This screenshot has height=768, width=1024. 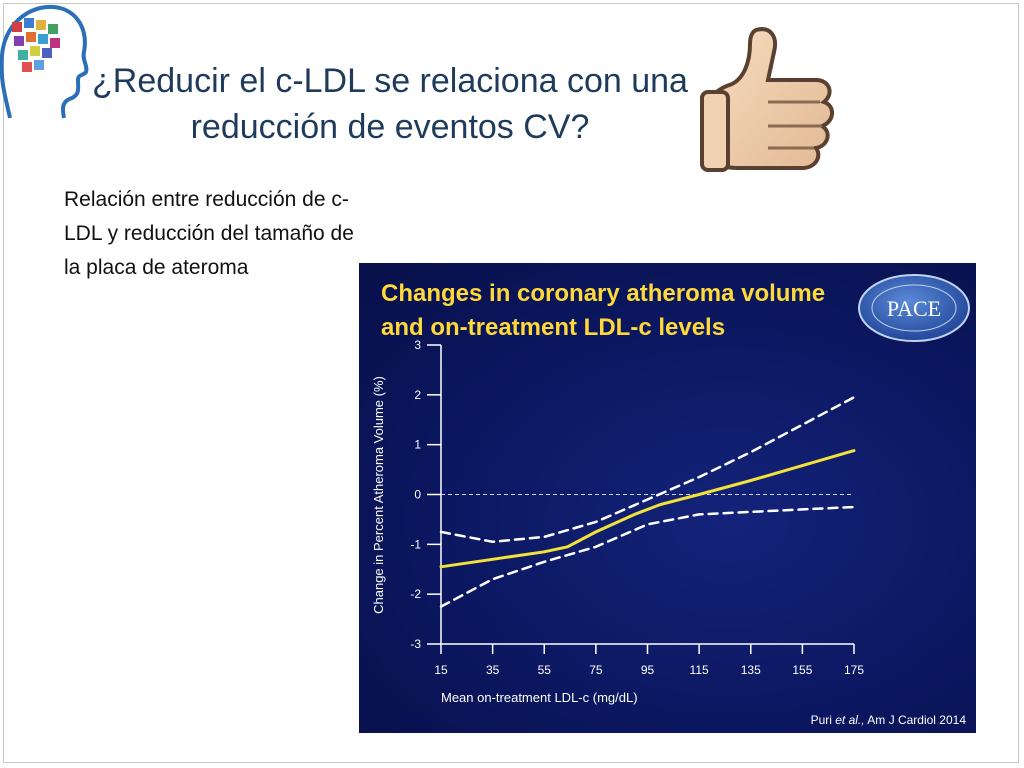 What do you see at coordinates (648, 670) in the screenshot?
I see `x-tick-label: 95` at bounding box center [648, 670].